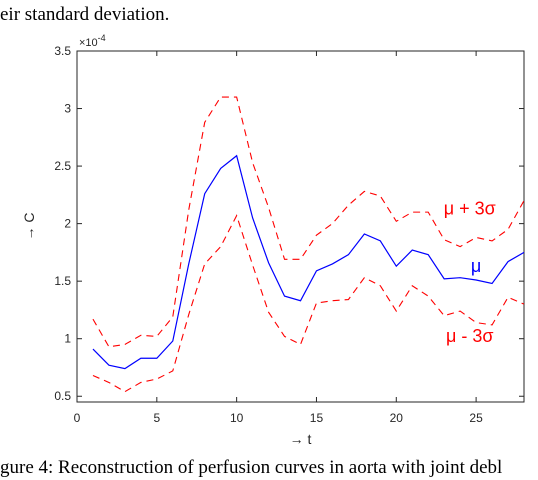 Image resolution: width=538 pixels, height=480 pixels. Describe the element at coordinates (470, 208) in the screenshot. I see `series-annotation-0: μ + 3σ` at that location.